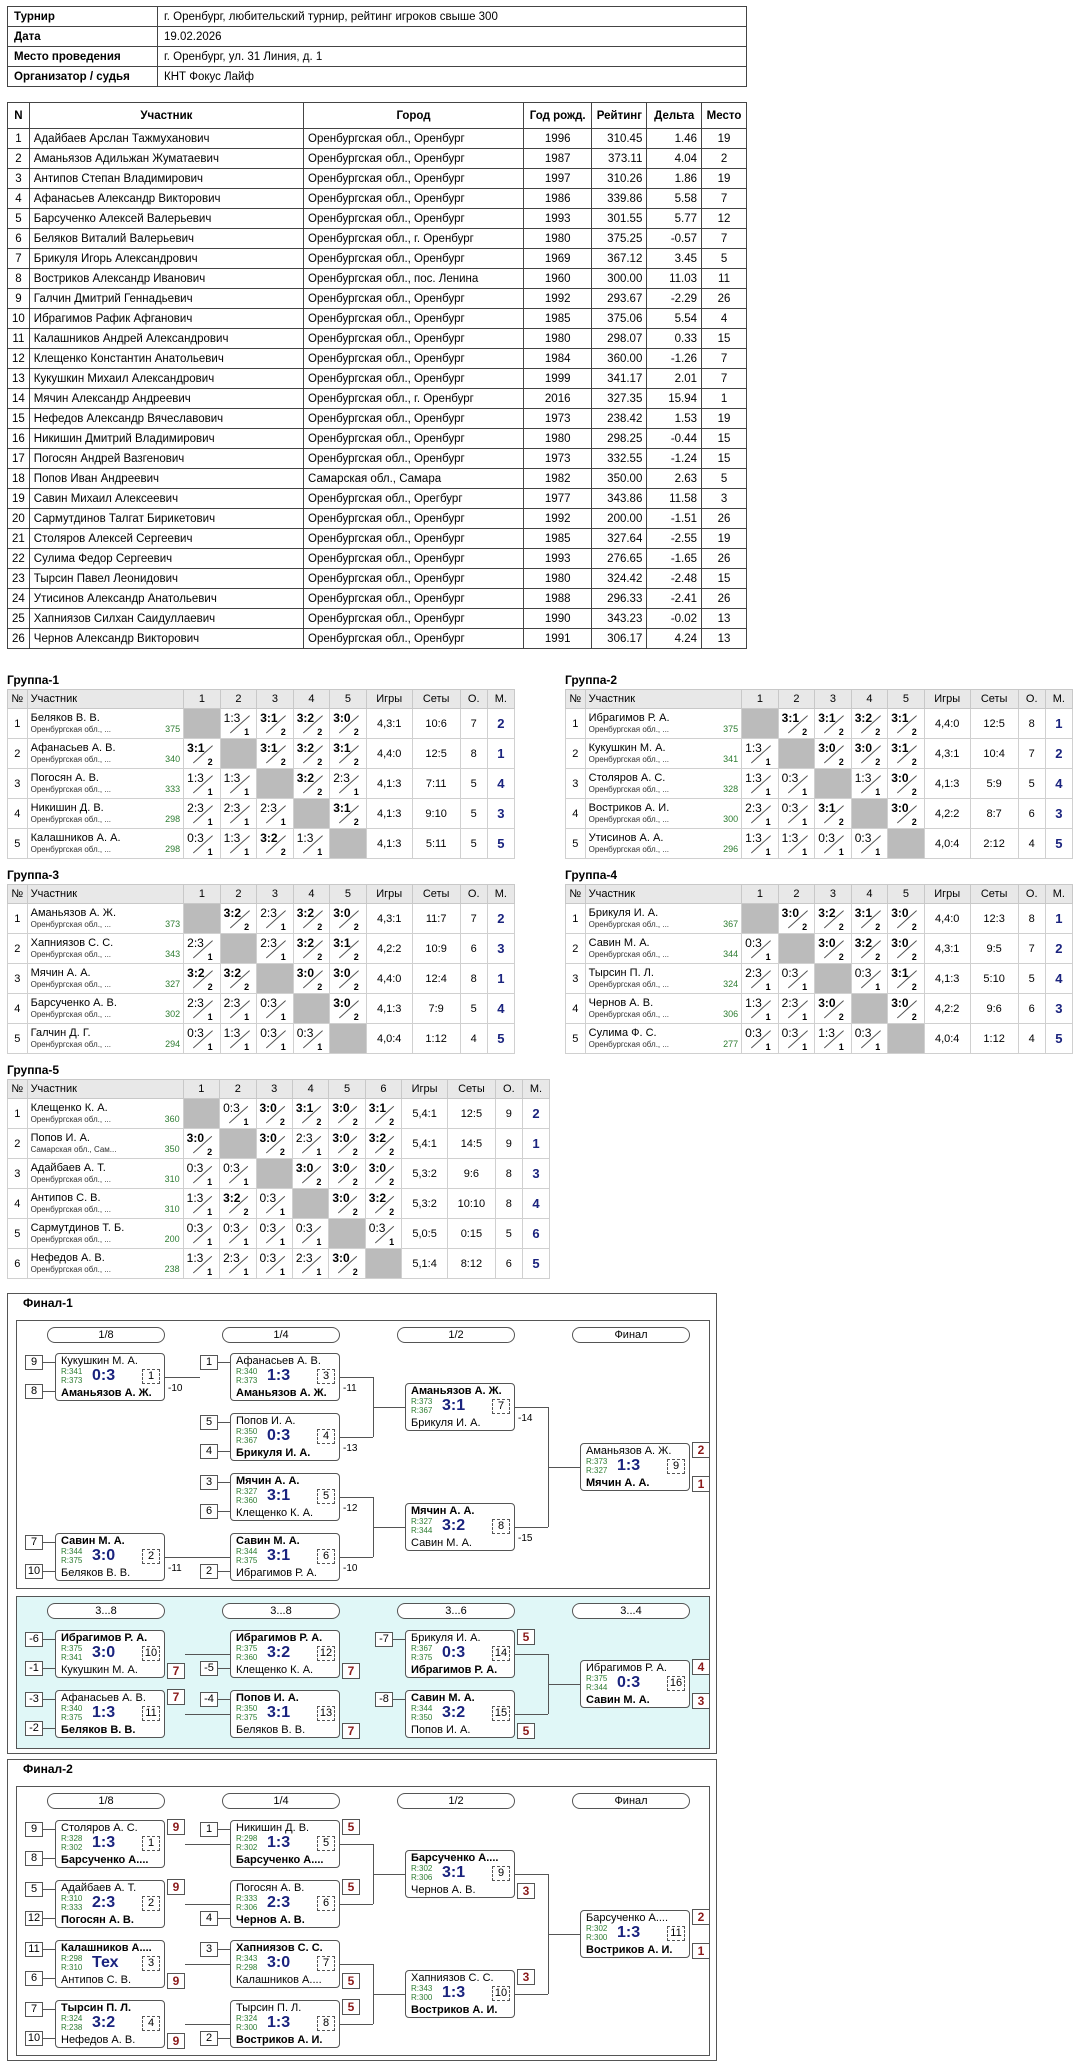 The width and height of the screenshot is (1081, 2067). Describe the element at coordinates (473, 948) in the screenshot. I see `points-cell: 6` at that location.